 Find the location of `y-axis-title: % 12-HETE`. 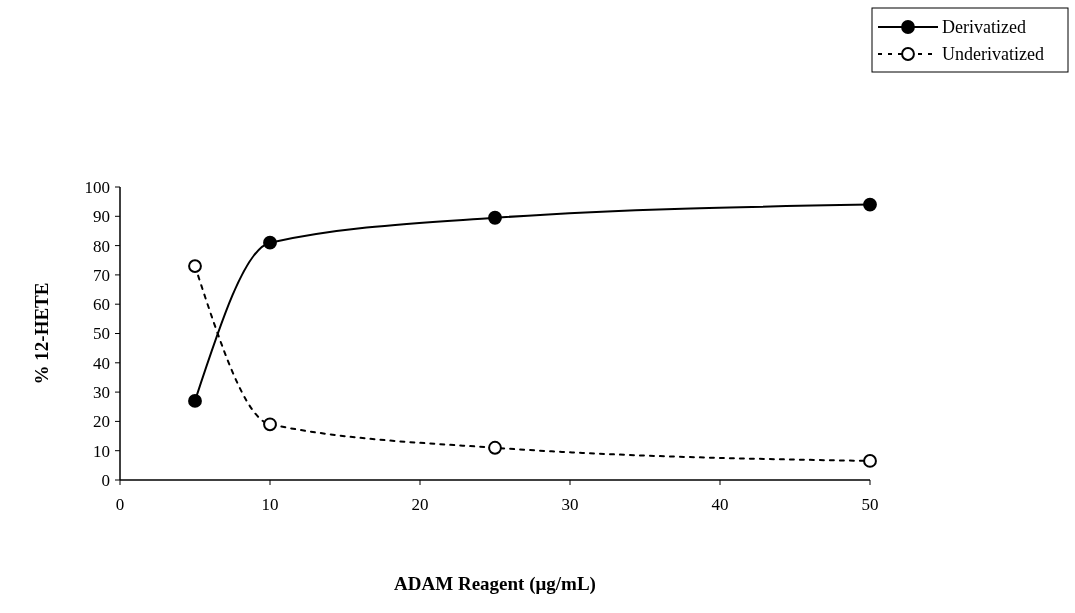

y-axis-title: % 12-HETE is located at coordinates (41, 333).